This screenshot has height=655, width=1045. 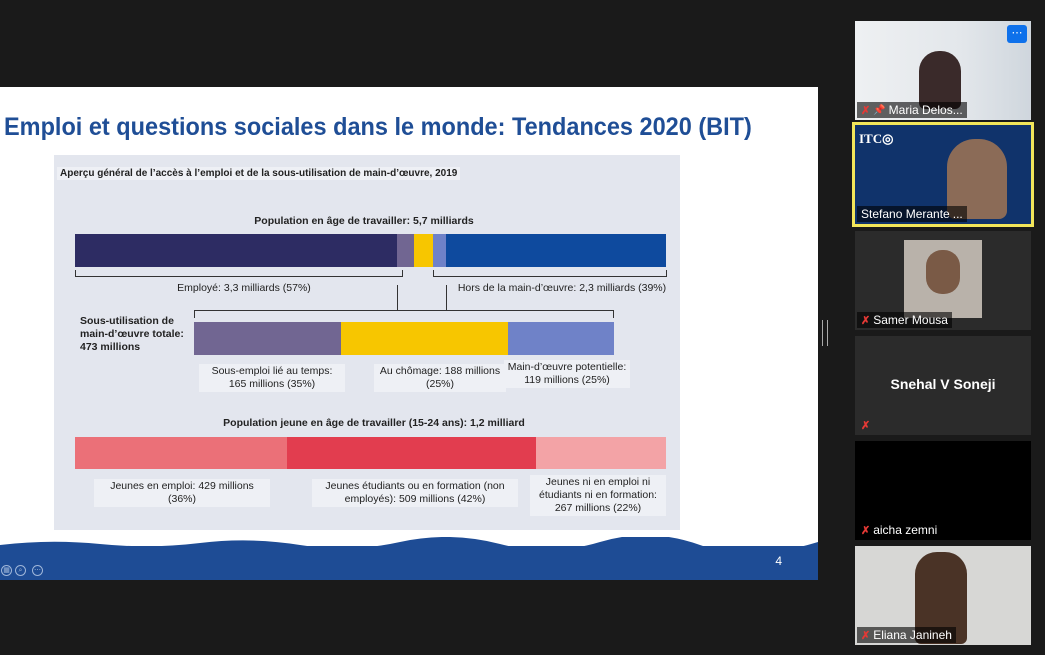 What do you see at coordinates (181, 453) in the screenshot?
I see `bar-segment-youth-employed` at bounding box center [181, 453].